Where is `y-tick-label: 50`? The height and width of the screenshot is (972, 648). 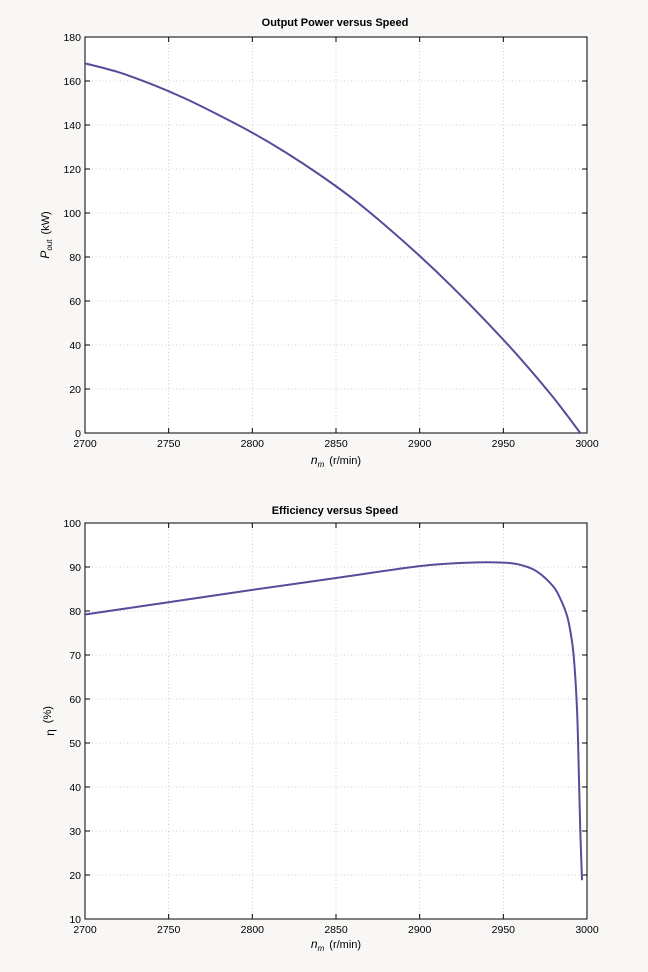 y-tick-label: 50 is located at coordinates (75, 744).